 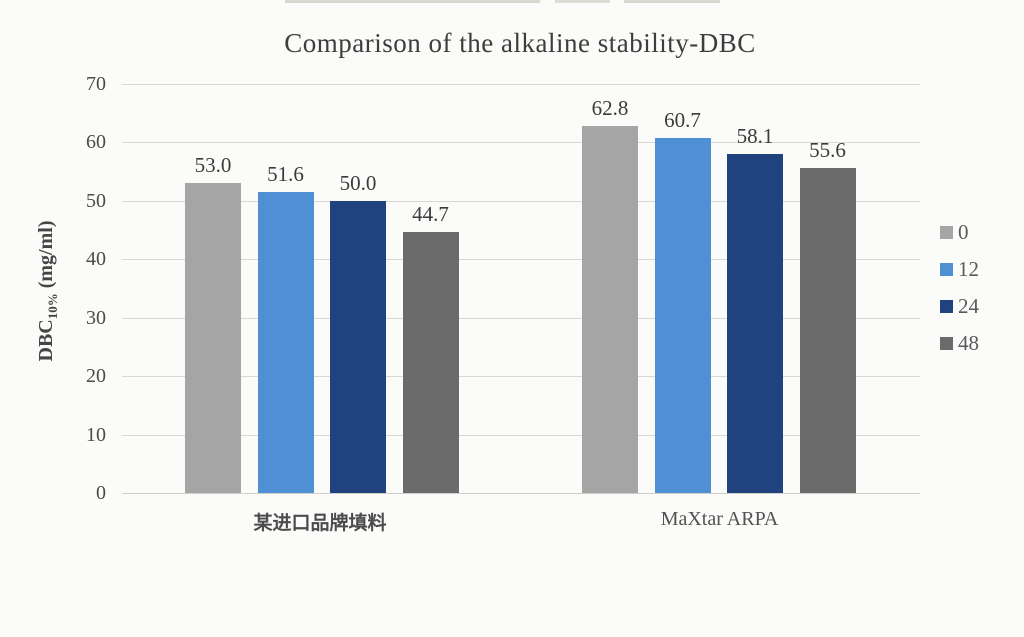 What do you see at coordinates (610, 309) in the screenshot?
I see `bar-MaXtar ARPA-0h` at bounding box center [610, 309].